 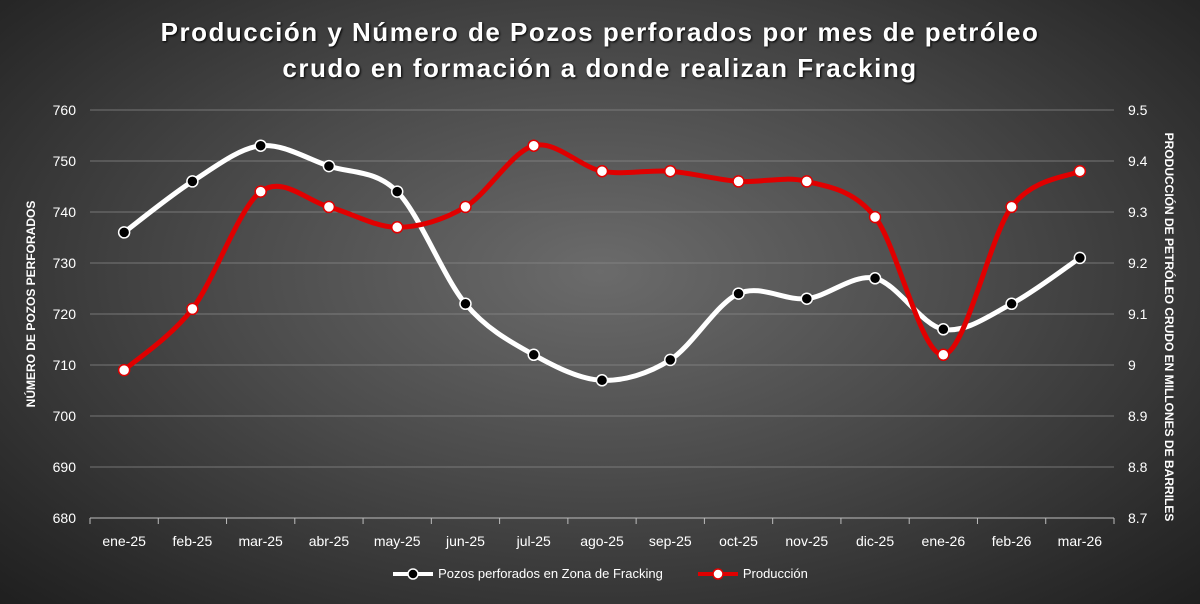 I want to click on legend-marker-pozos, so click(x=413, y=573).